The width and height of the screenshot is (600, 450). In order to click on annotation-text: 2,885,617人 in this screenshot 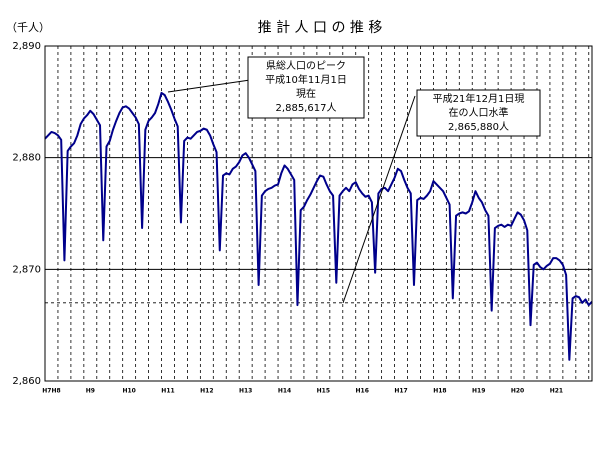, I will do `click(306, 108)`.